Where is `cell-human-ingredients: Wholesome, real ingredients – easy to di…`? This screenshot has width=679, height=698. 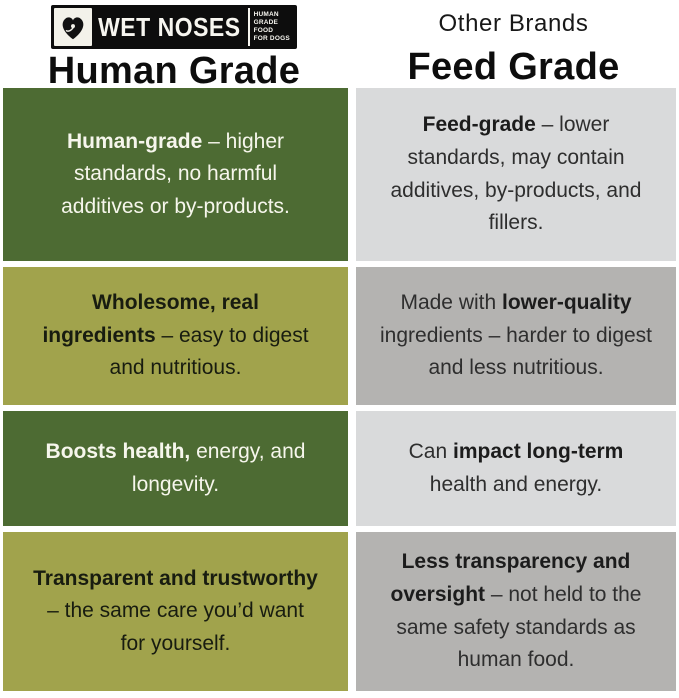
cell-human-ingredients: Wholesome, real ingredients – easy to di… is located at coordinates (175, 336).